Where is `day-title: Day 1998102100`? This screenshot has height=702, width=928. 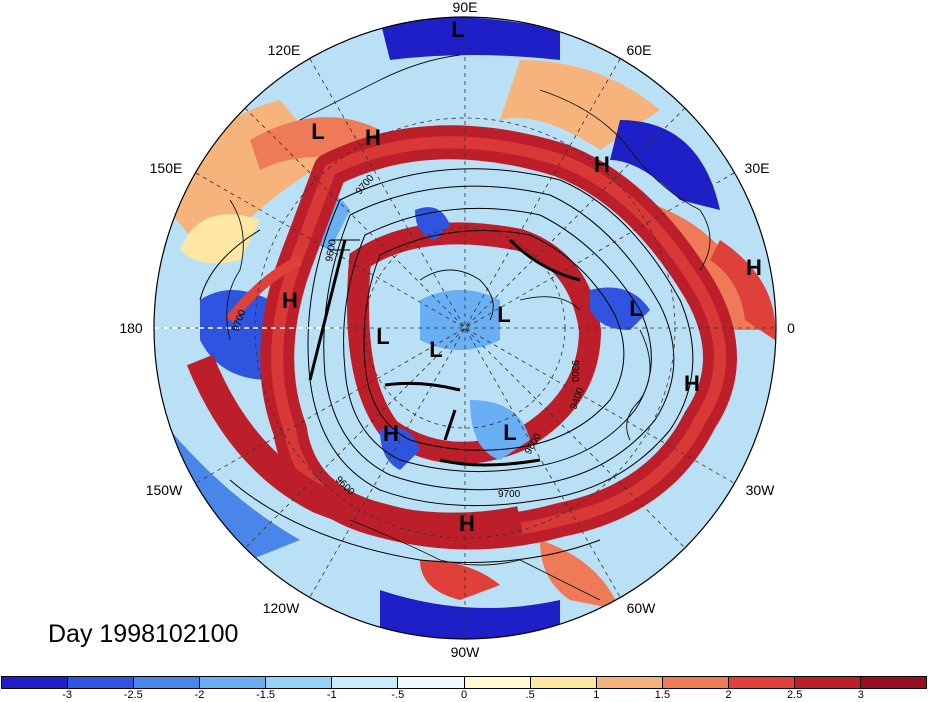
day-title: Day 1998102100 is located at coordinates (143, 634).